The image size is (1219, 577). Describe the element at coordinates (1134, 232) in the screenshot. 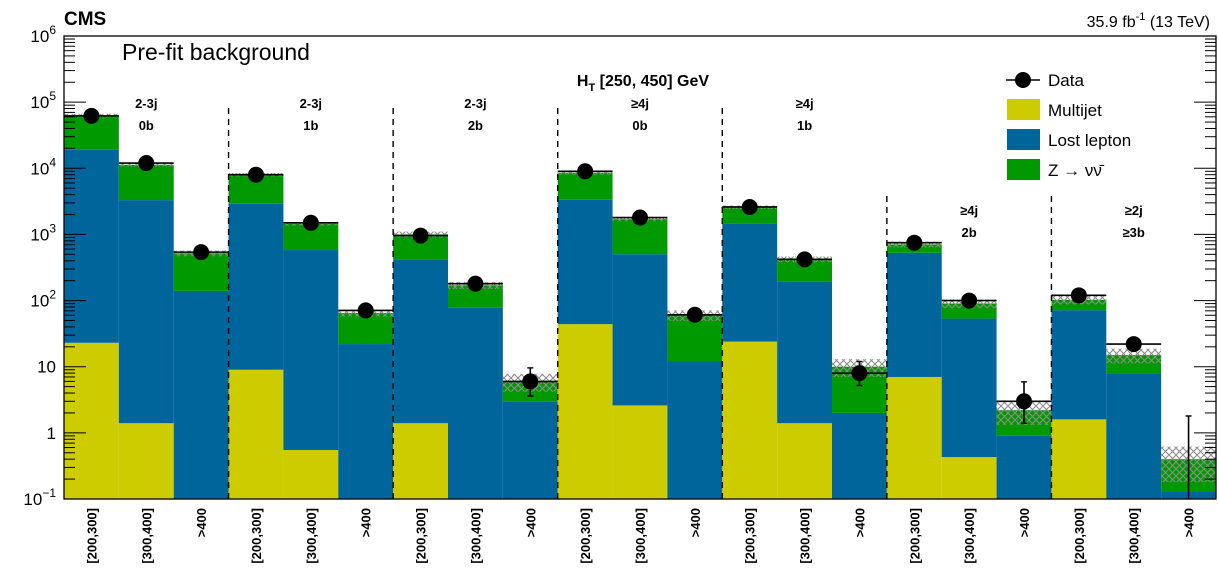

I see `region-label-btags-6: ≥3b` at that location.